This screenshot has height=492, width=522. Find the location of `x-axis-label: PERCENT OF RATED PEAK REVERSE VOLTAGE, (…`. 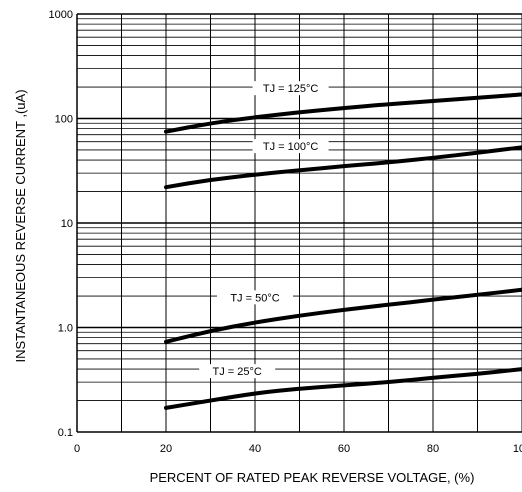

x-axis-label: PERCENT OF RATED PEAK REVERSE VOLTAGE, (… is located at coordinates (312, 477).